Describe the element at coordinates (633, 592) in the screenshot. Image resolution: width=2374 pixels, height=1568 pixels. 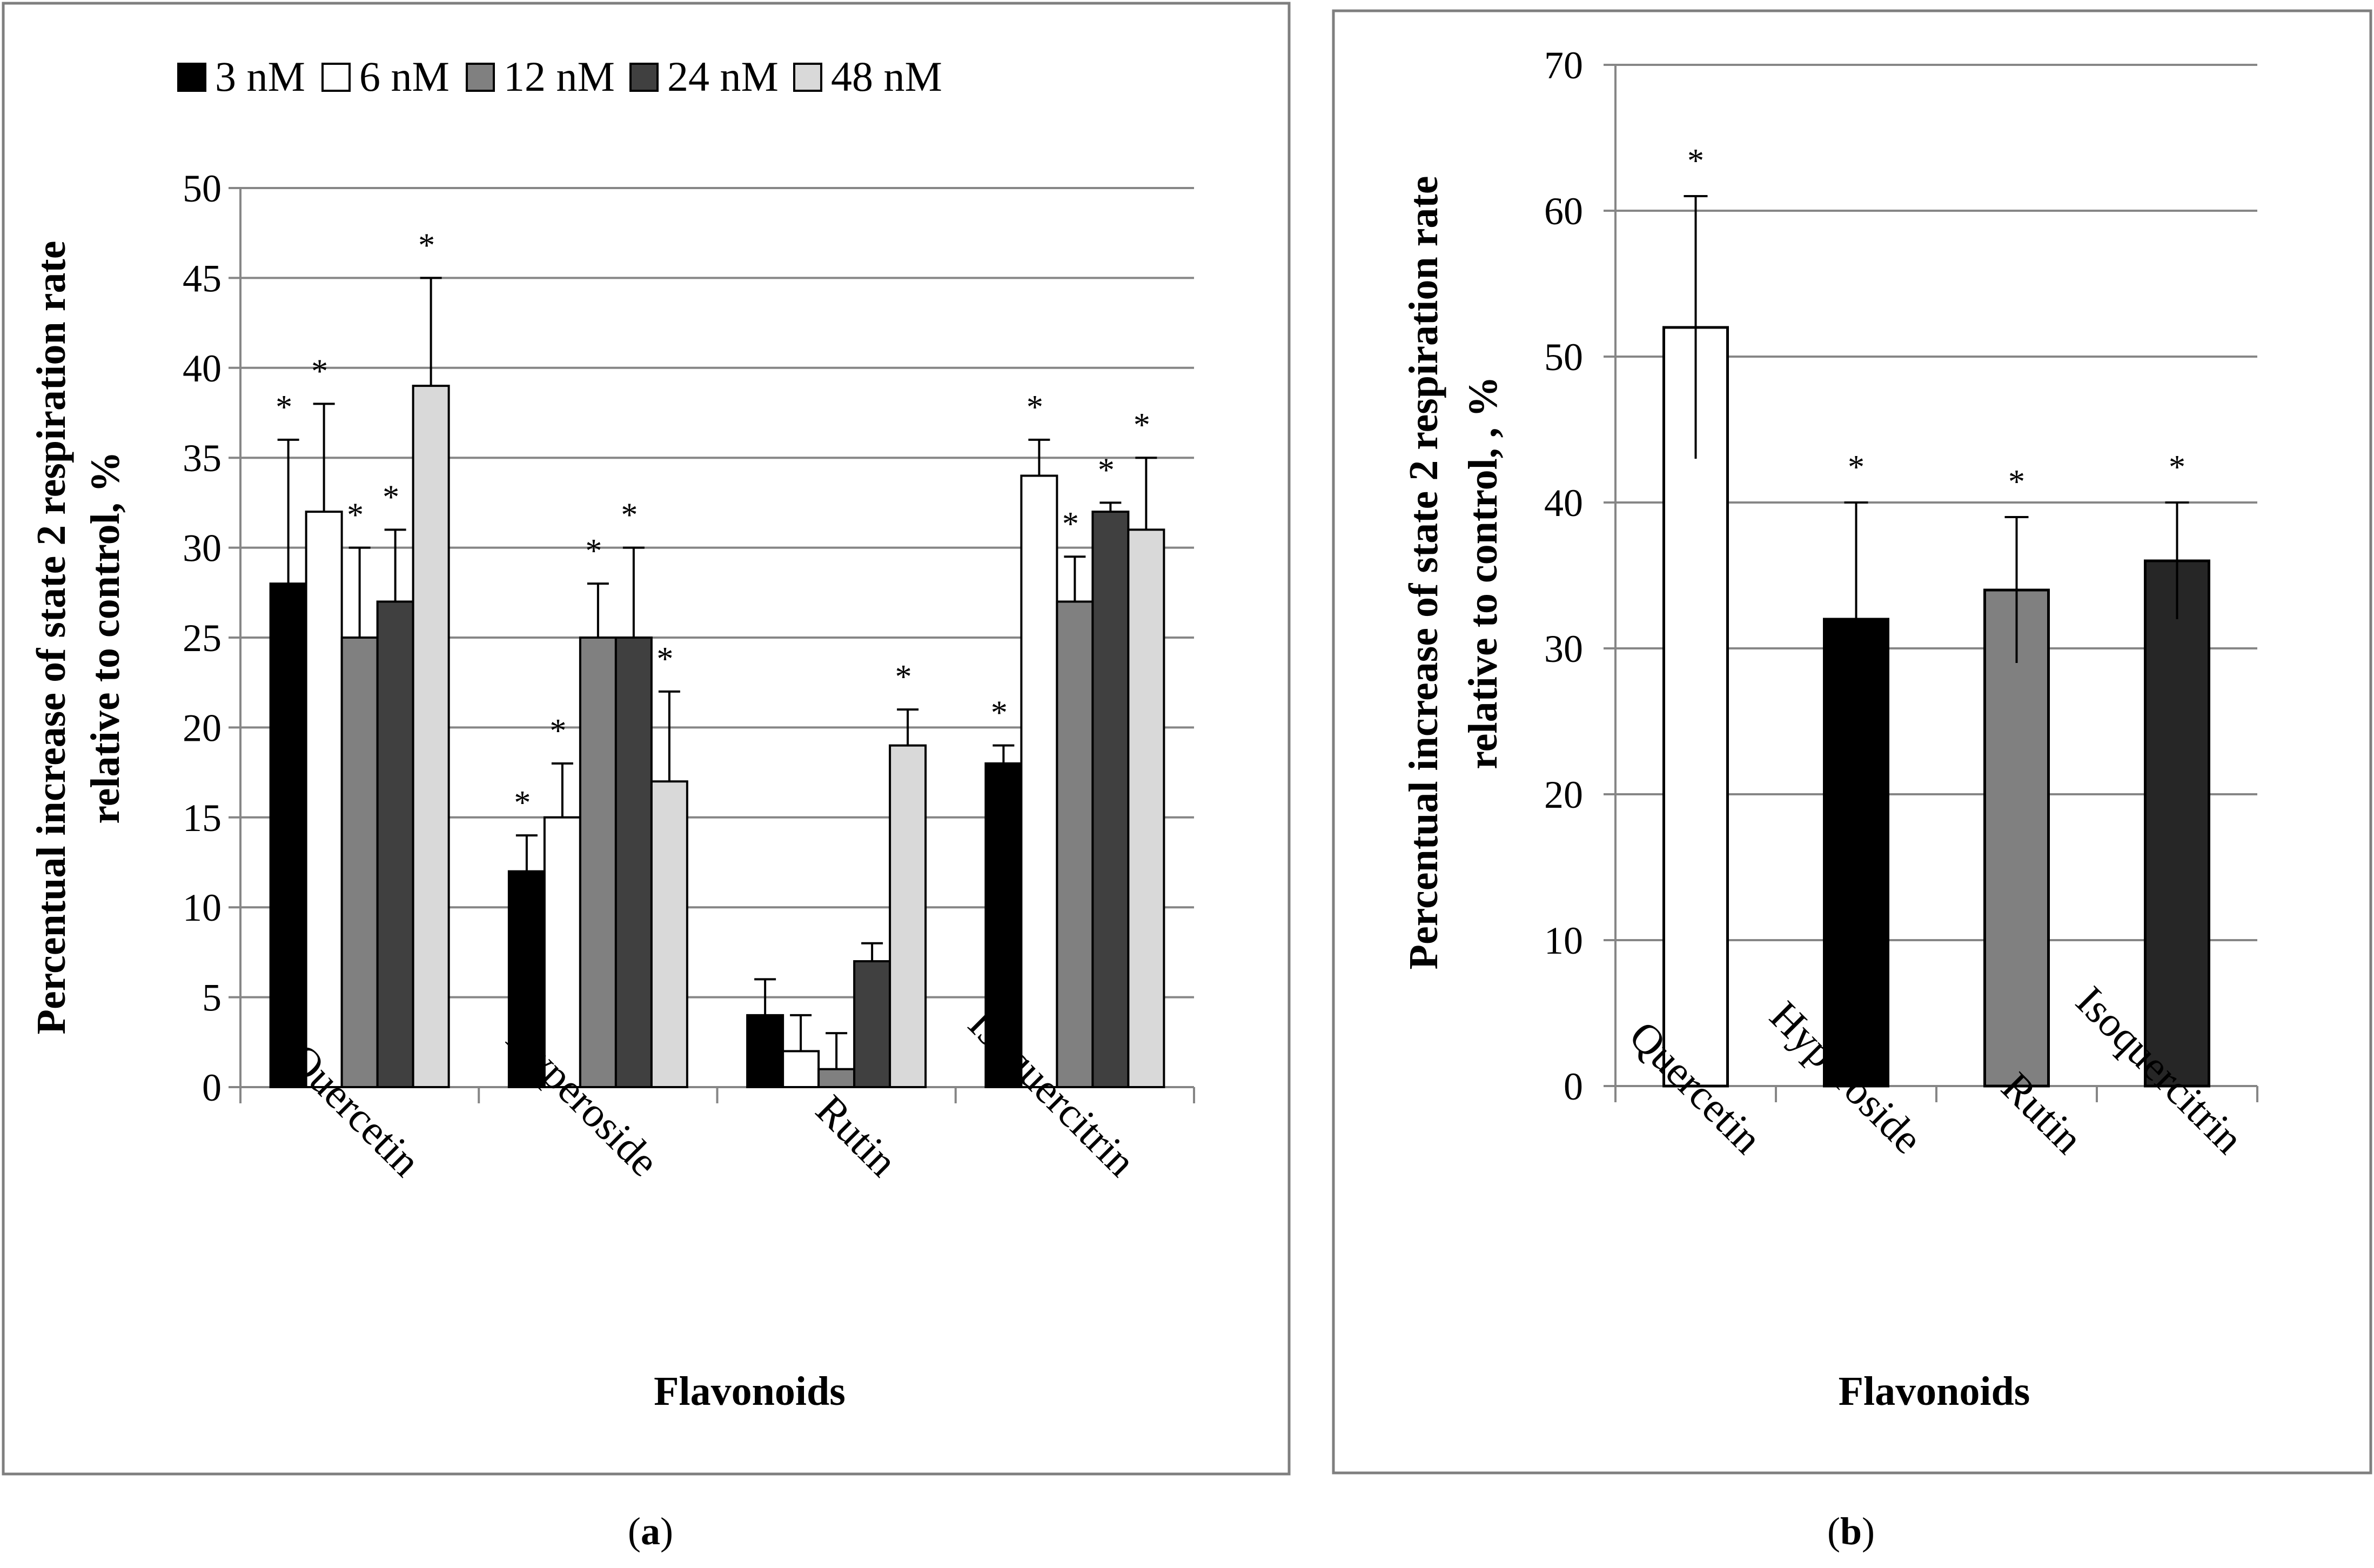
I see `error-bar-hyperoside-24-nm` at that location.